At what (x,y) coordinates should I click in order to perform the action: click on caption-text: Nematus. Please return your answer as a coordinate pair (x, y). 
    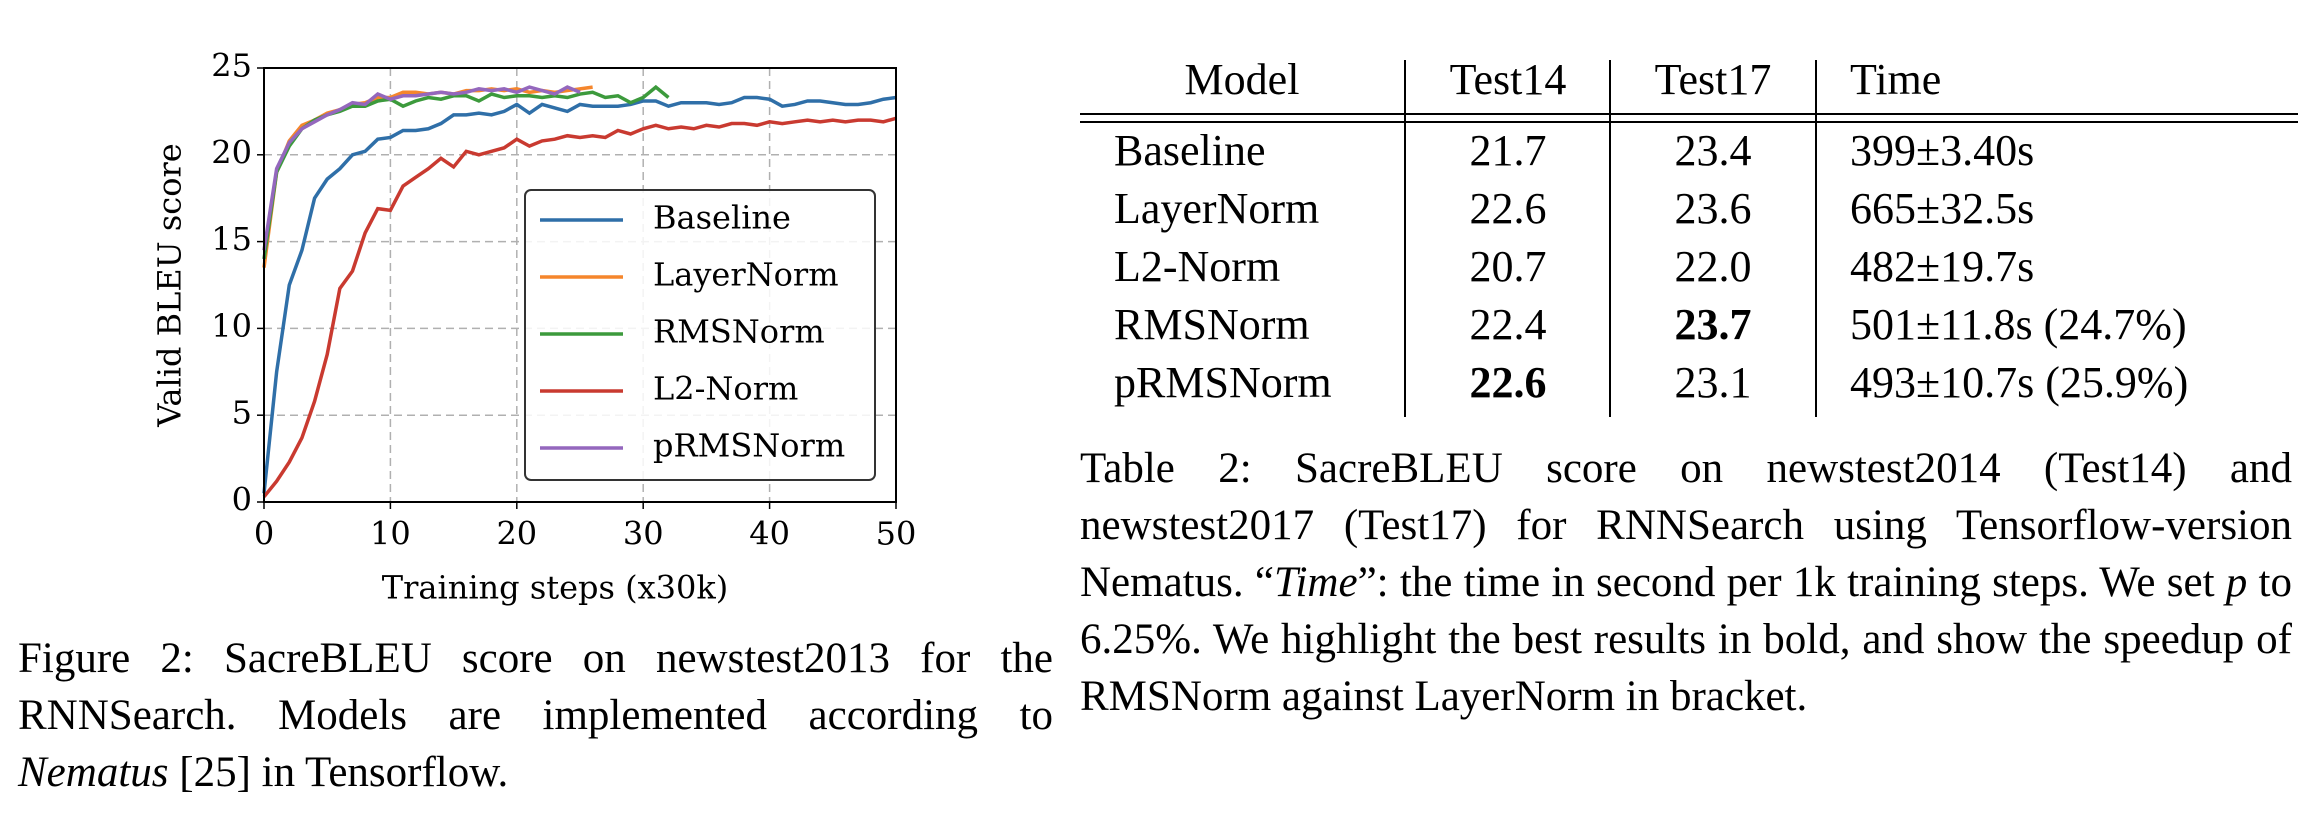
    Looking at the image, I should click on (93, 772).